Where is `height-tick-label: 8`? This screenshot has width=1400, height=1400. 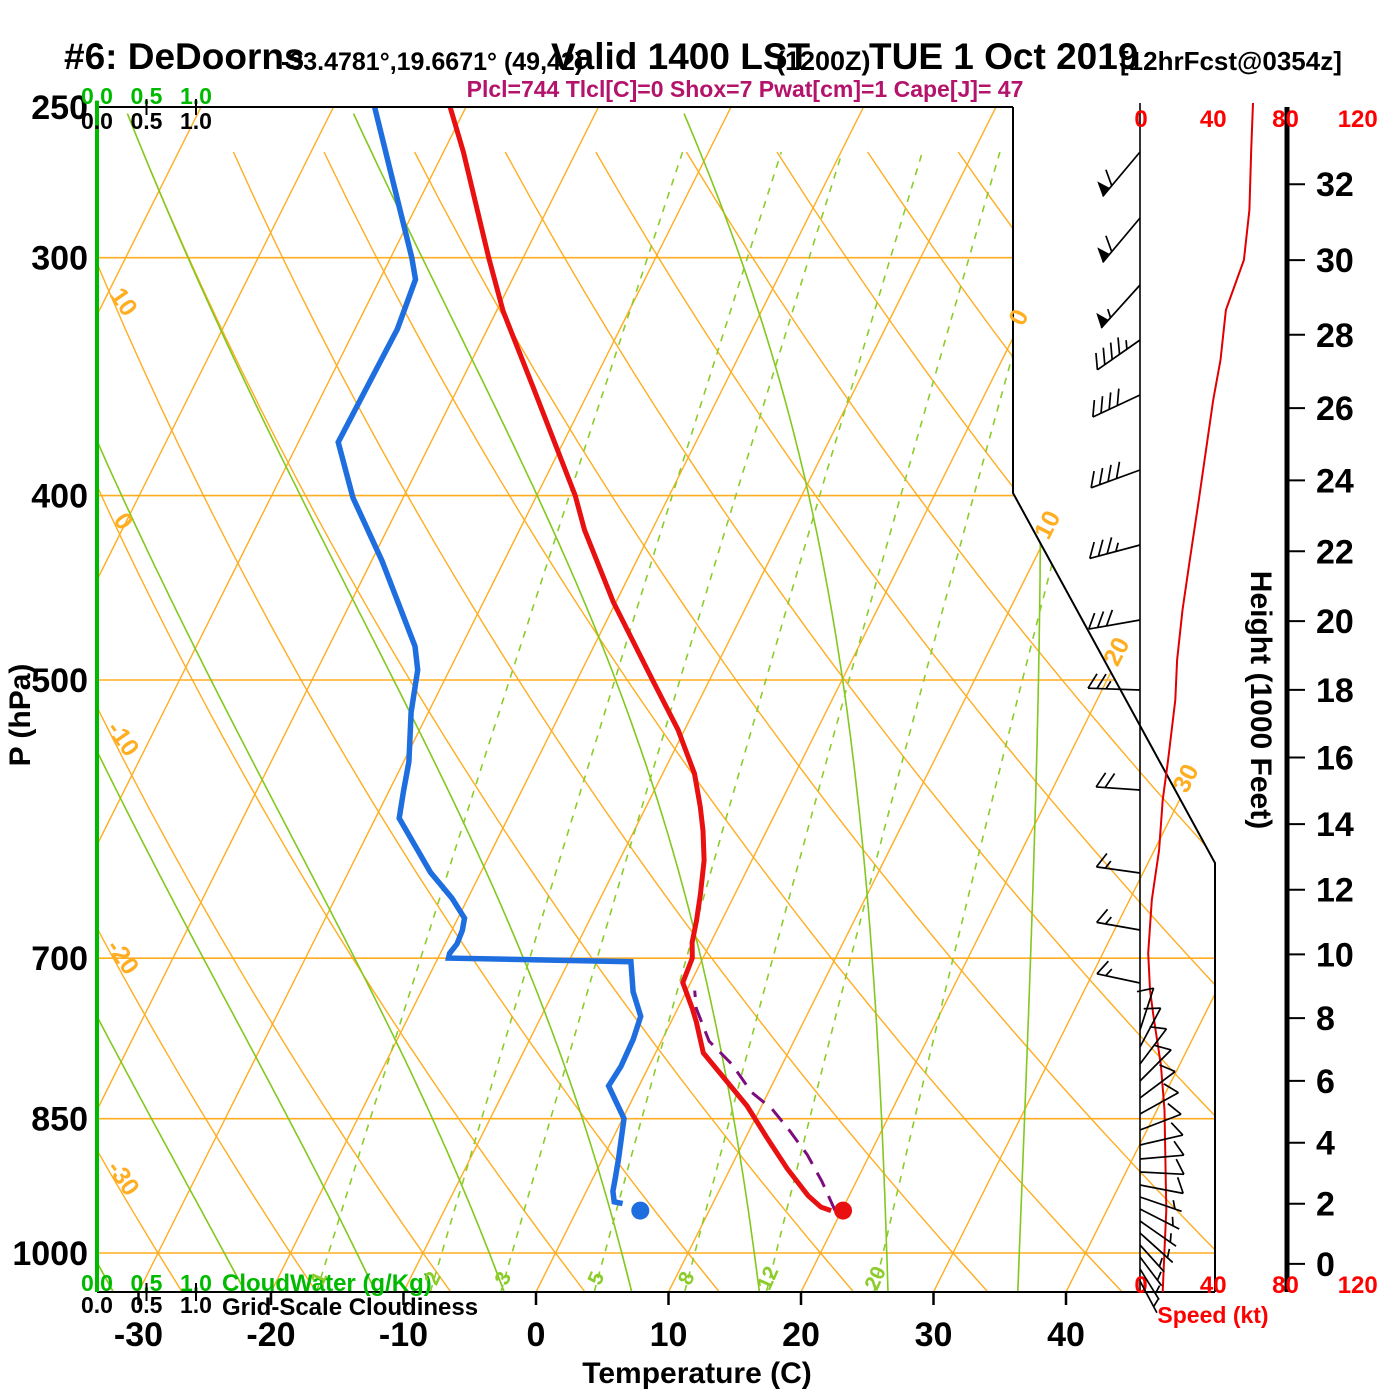
height-tick-label: 8 is located at coordinates (1325, 1019).